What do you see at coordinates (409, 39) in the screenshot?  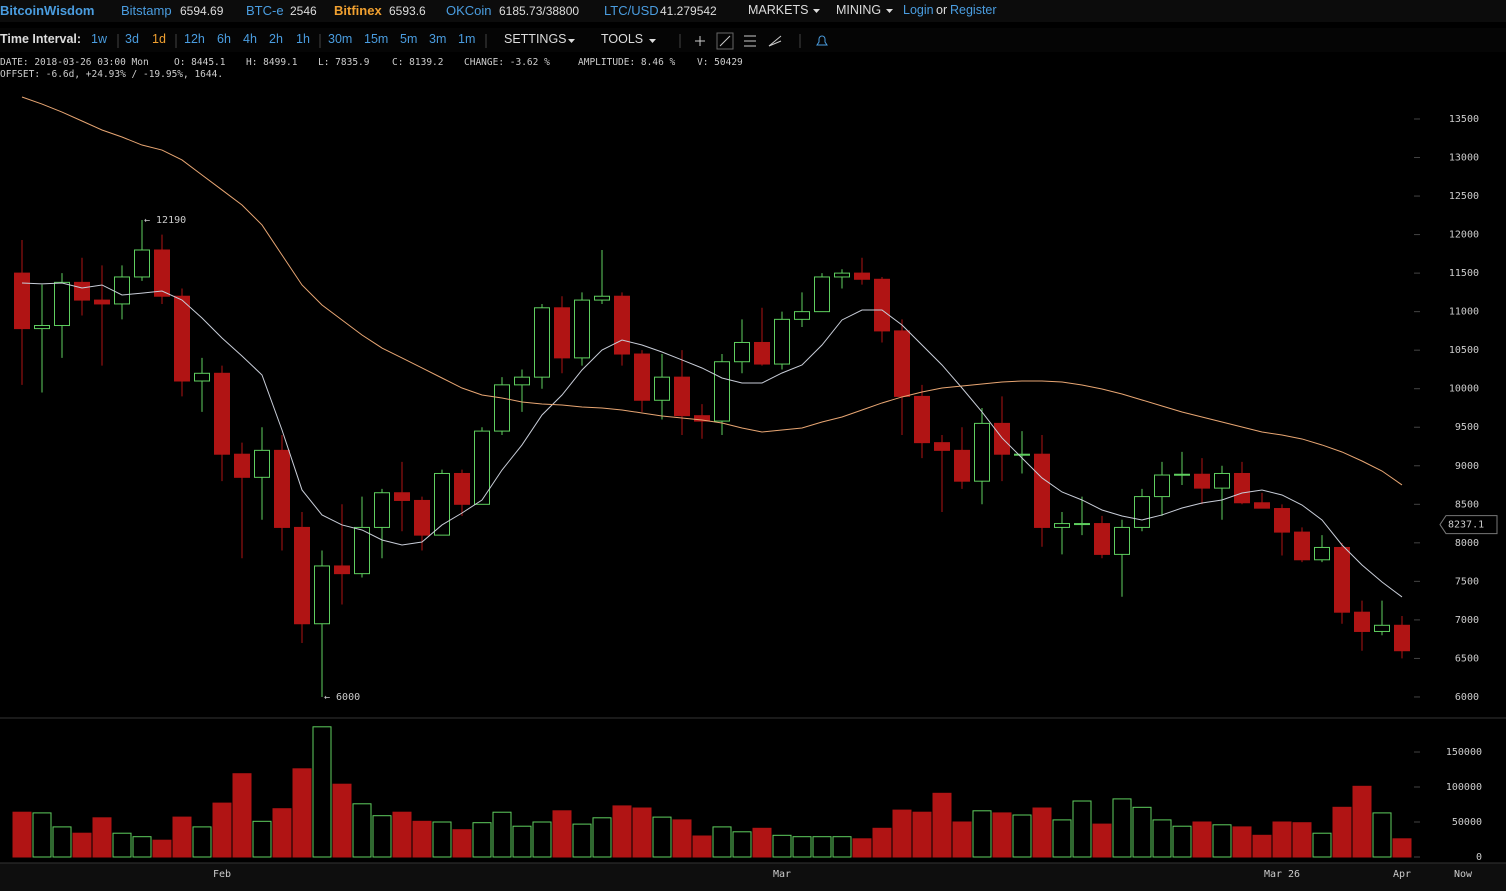 I see `interval-button: 5m` at bounding box center [409, 39].